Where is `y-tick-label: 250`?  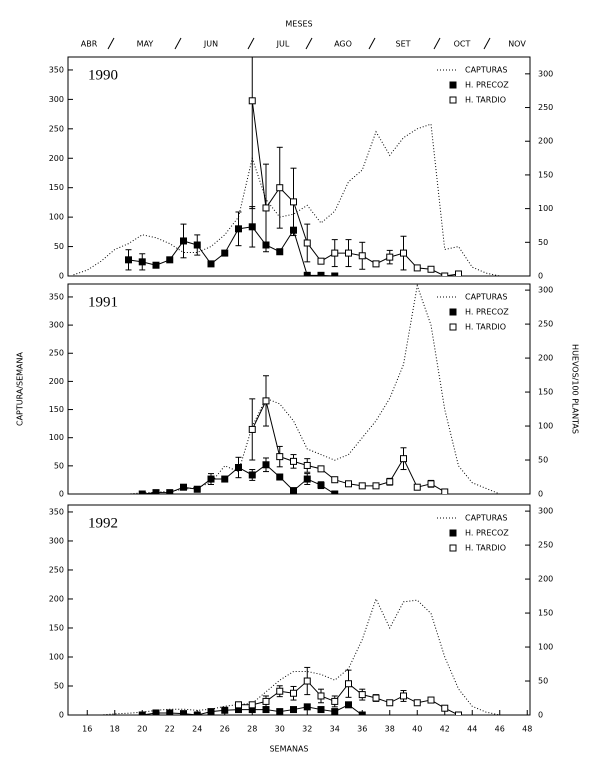
y-tick-label: 250 is located at coordinates (56, 569).